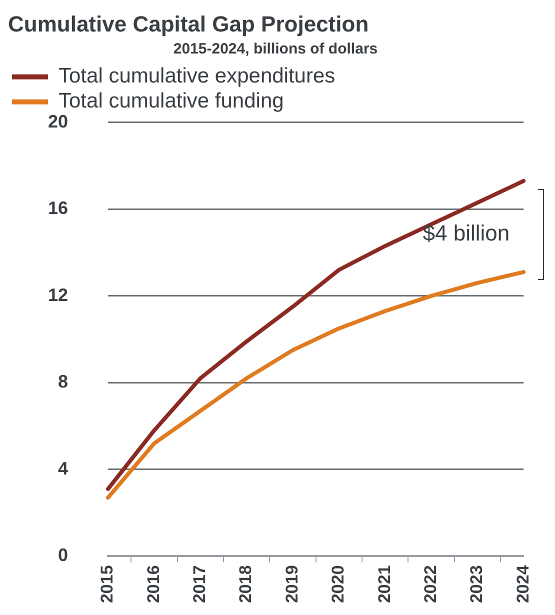  I want to click on x-tick-label: 2022, so click(430, 584).